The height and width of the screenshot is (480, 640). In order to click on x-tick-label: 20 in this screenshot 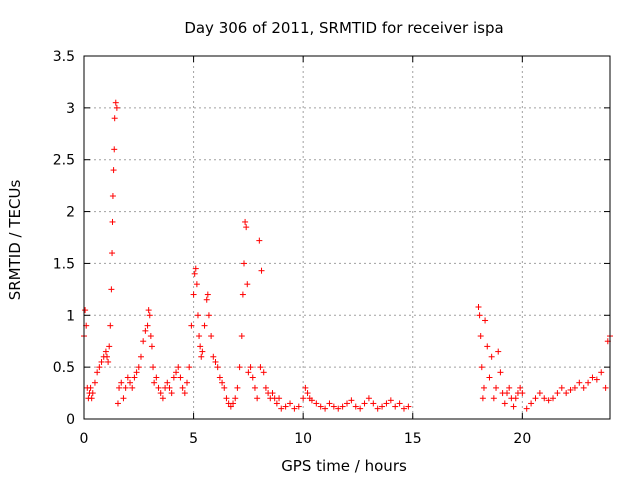, I will do `click(522, 439)`.